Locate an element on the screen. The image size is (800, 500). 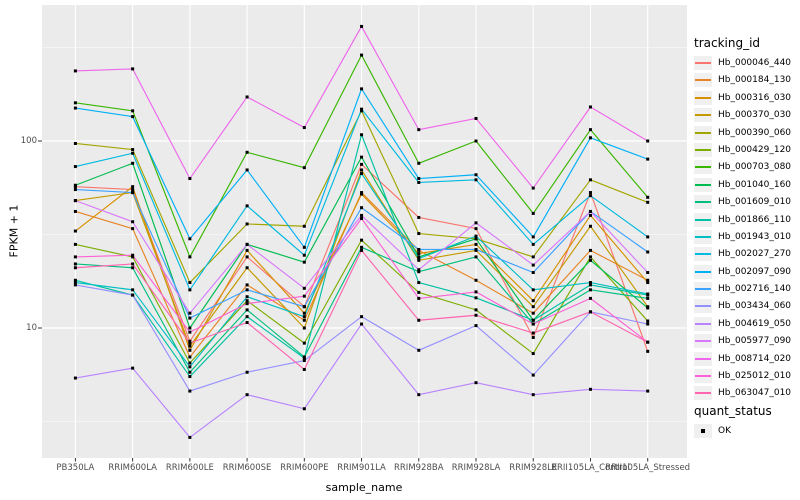
x-tick-label: RRIM928LA is located at coordinates (476, 468).